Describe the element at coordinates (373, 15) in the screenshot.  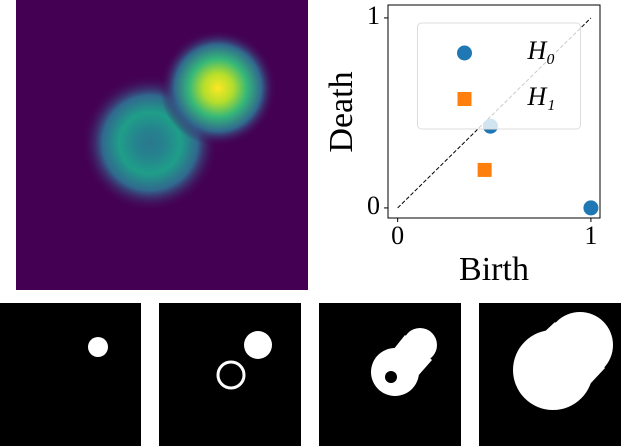
I see `y-tick-label: 1` at that location.